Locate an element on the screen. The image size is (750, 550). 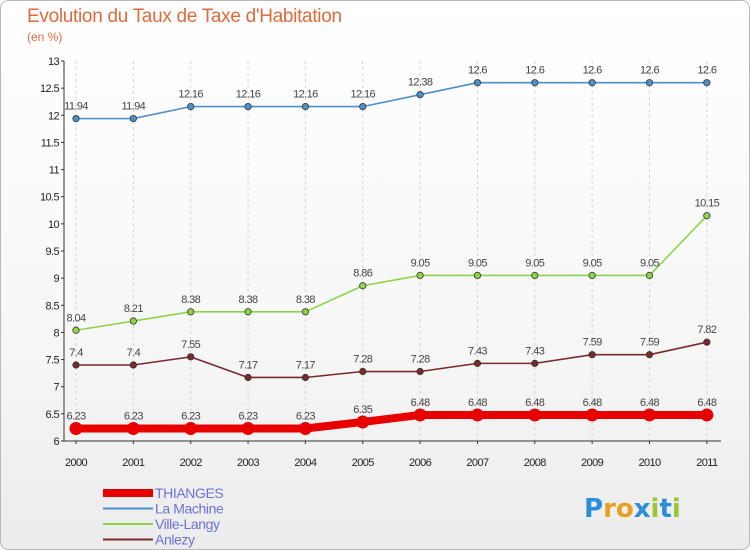
x-tick-label: 2001 is located at coordinates (133, 463).